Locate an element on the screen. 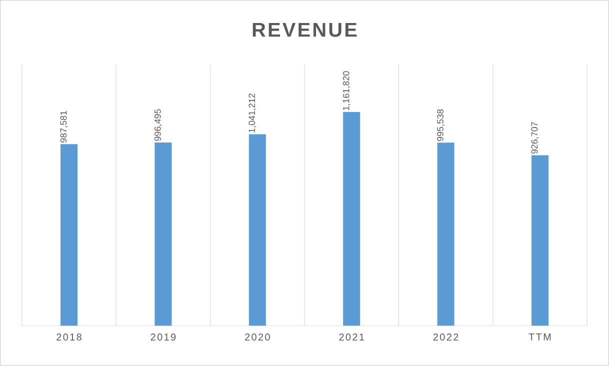  data-label: 995,538 is located at coordinates (440, 125).